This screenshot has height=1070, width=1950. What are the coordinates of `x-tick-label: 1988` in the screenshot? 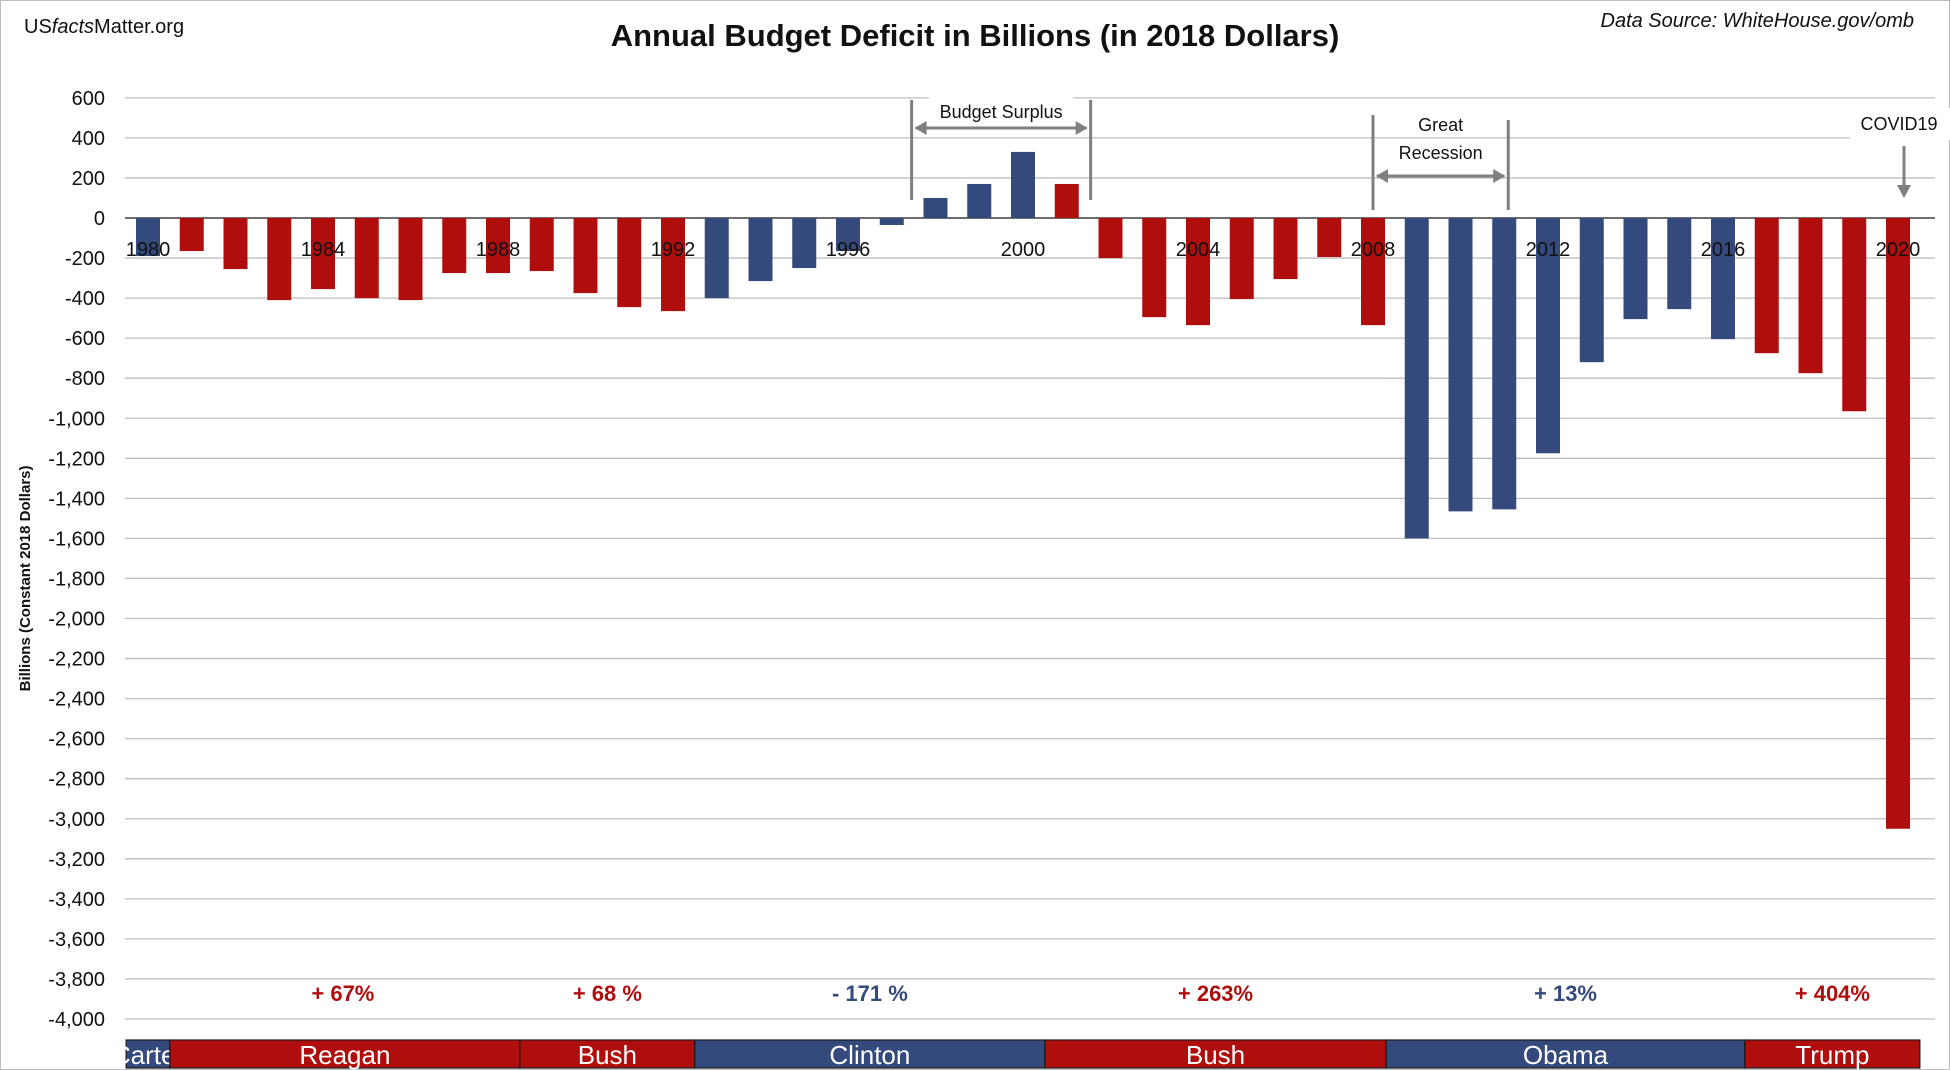 It's located at (498, 250).